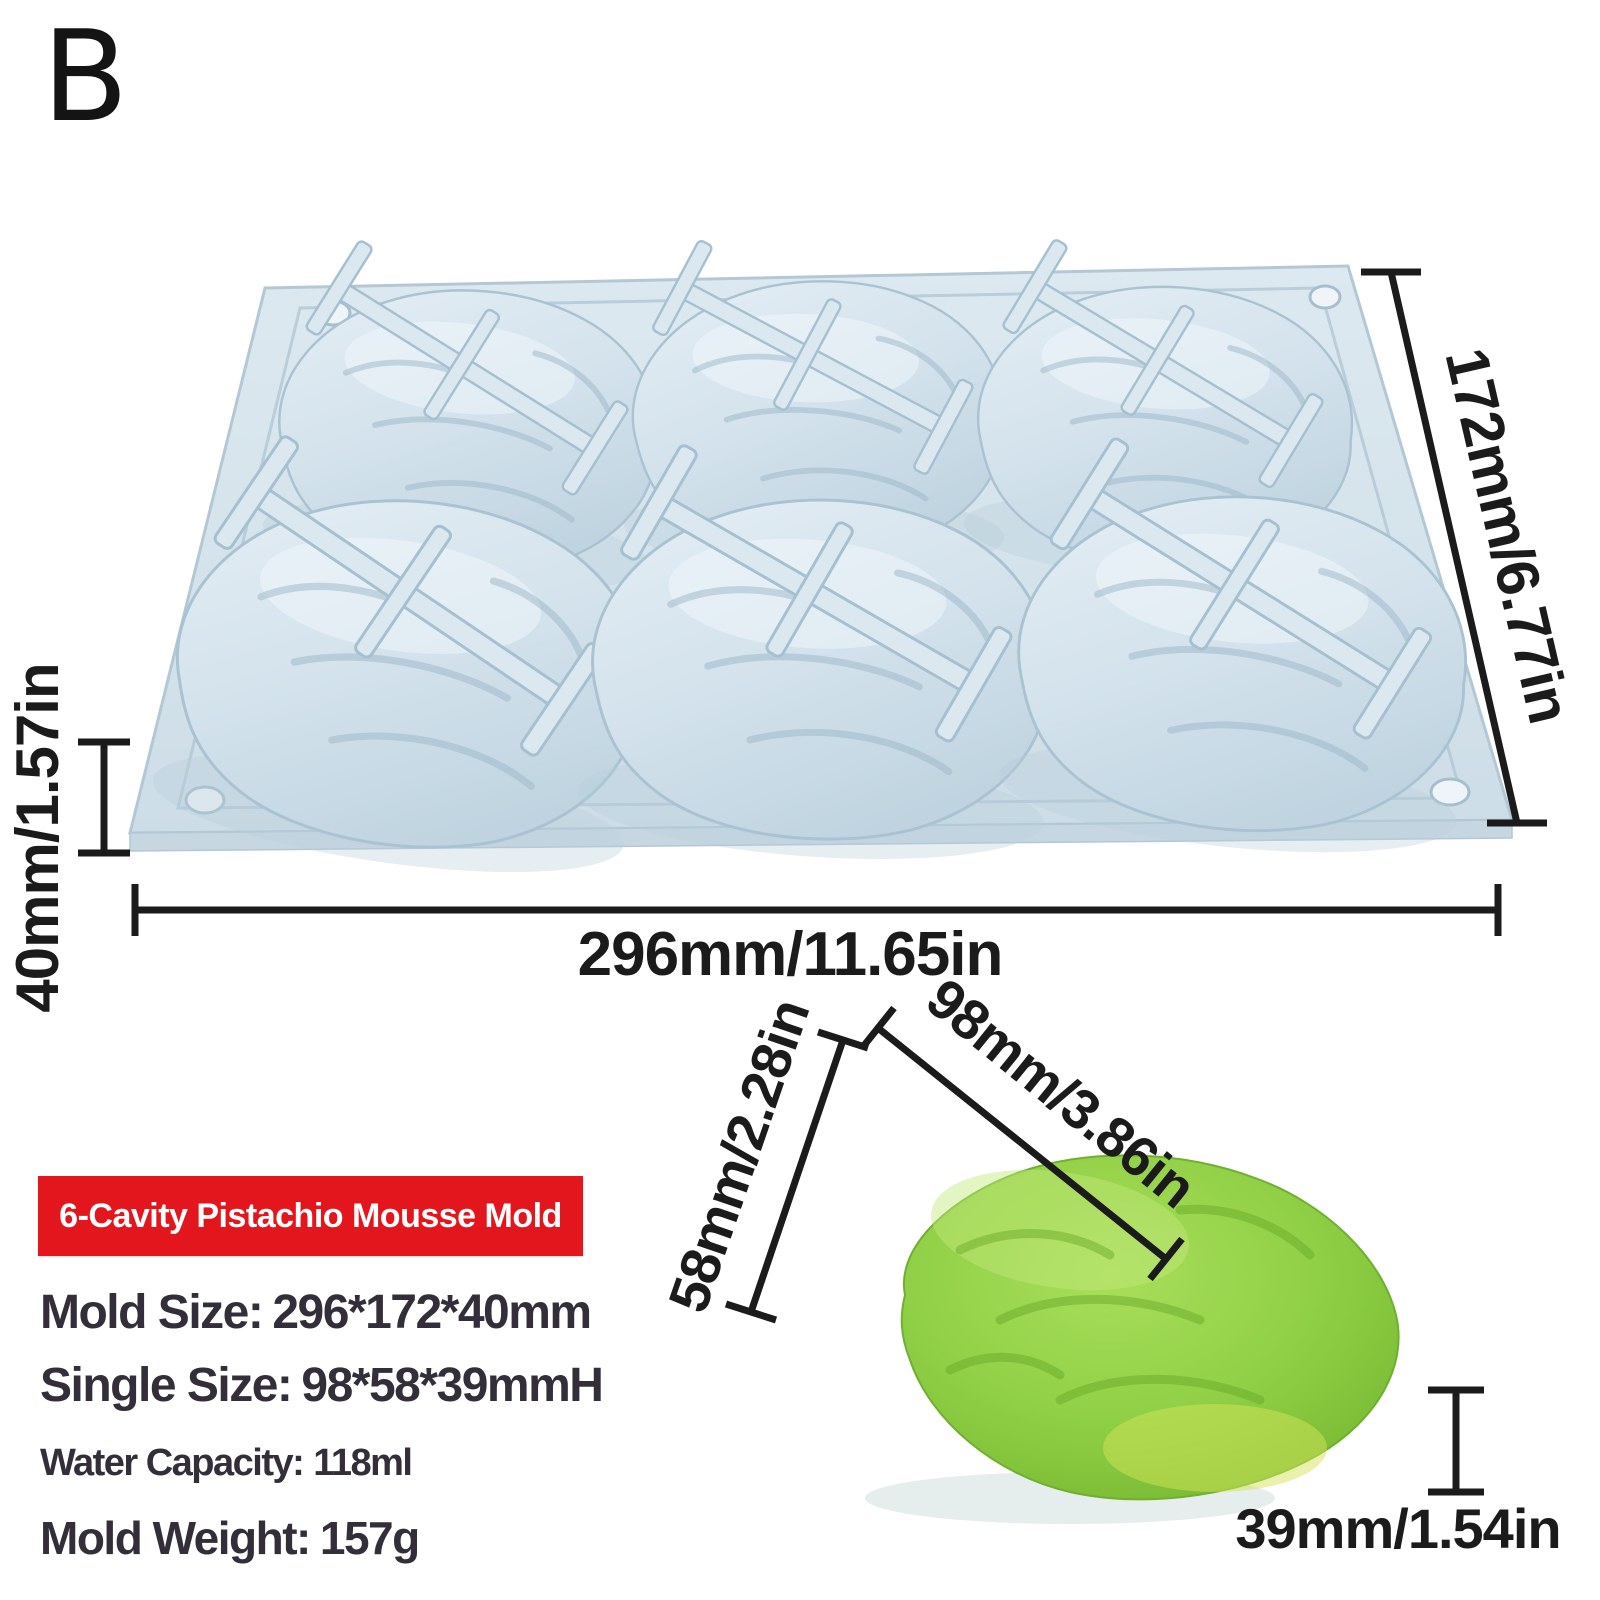 This screenshot has height=1600, width=1600. I want to click on spec-single-size-label: Single Size:, so click(166, 1385).